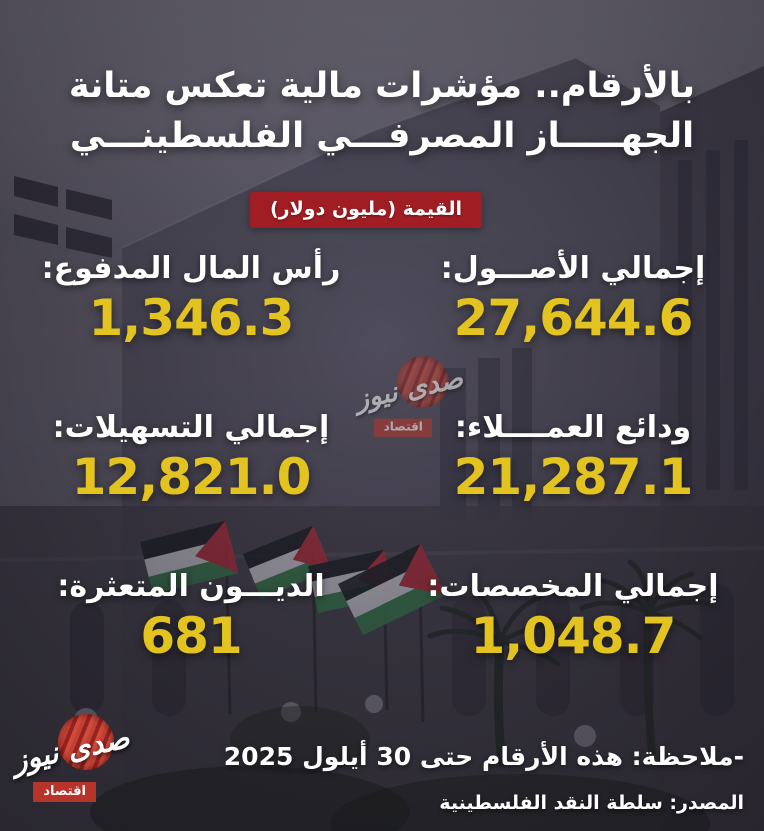 The width and height of the screenshot is (764, 831). Describe the element at coordinates (191, 427) in the screenshot. I see `stat-label: إجمالي التسهيلات:` at that location.